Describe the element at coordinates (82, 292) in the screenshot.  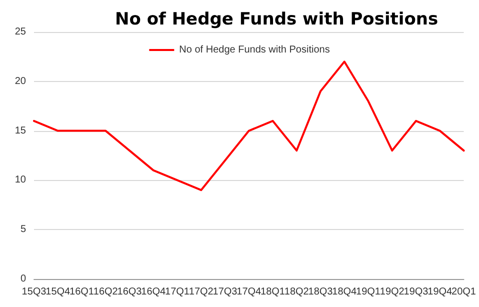
I see `x-tick-label: 16Q1` at that location.